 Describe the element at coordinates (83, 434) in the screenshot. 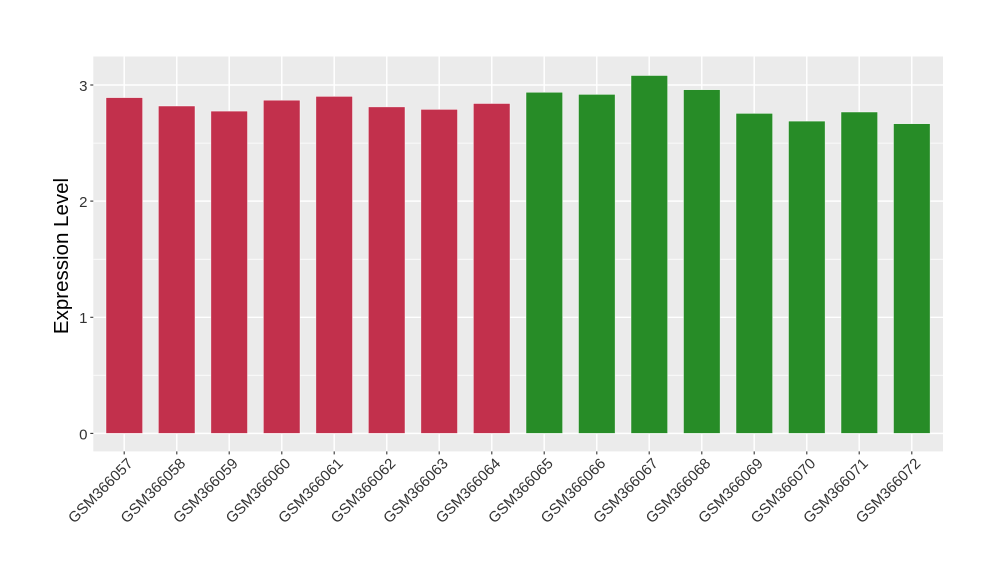

I see `svg-text: 0` at that location.